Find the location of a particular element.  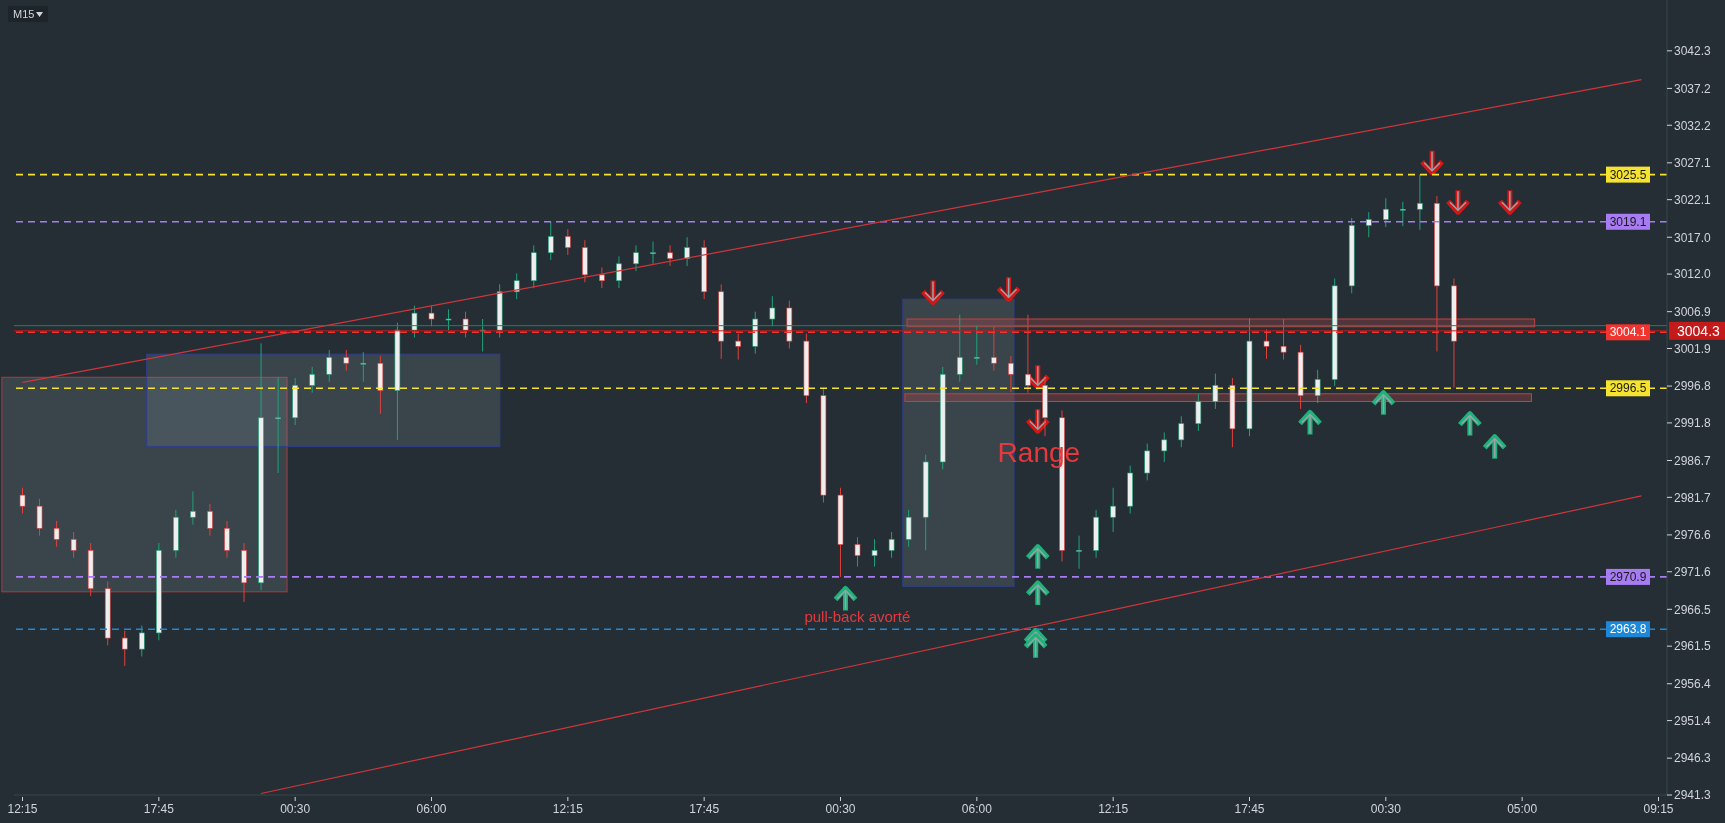

ref-line-label: 3004.1 is located at coordinates (1628, 332).